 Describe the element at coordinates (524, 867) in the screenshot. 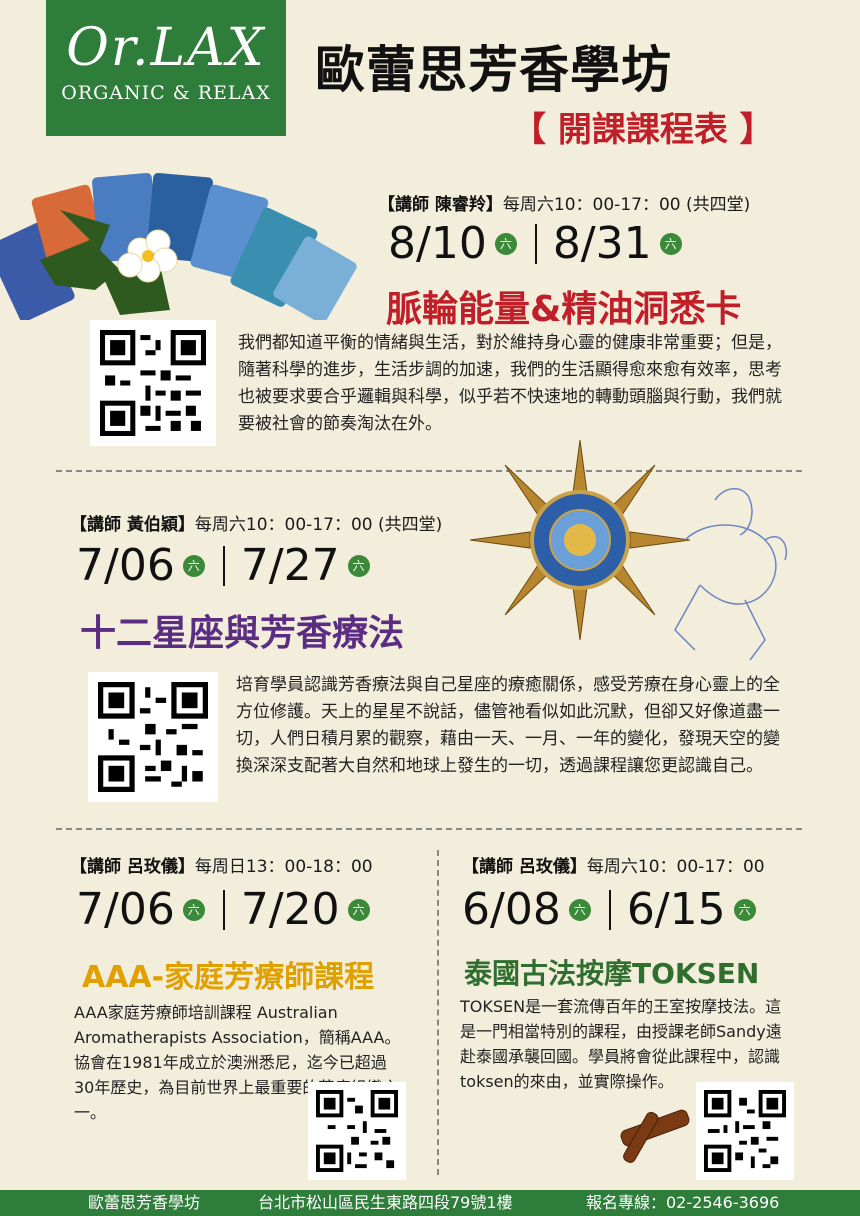

I see `course-4-teacher: 【講師 呂玫儀】` at that location.